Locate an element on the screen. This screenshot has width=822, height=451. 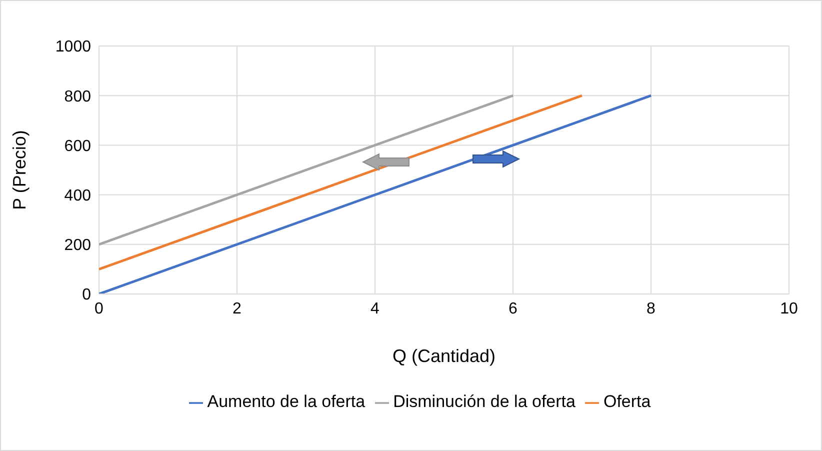
x-tick-label: 2 is located at coordinates (237, 309).